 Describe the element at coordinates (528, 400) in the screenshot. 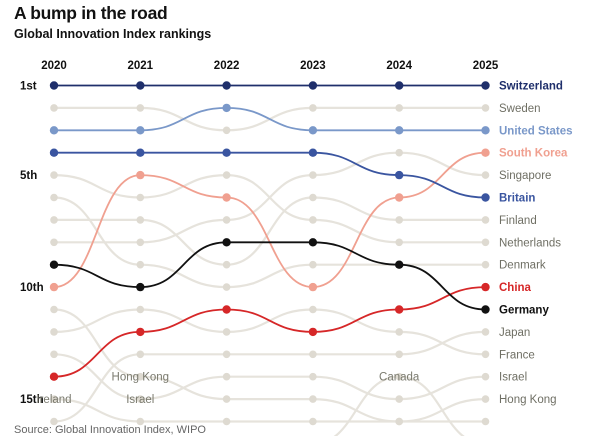

I see `country-label-hong-kong: Hong Kong` at that location.